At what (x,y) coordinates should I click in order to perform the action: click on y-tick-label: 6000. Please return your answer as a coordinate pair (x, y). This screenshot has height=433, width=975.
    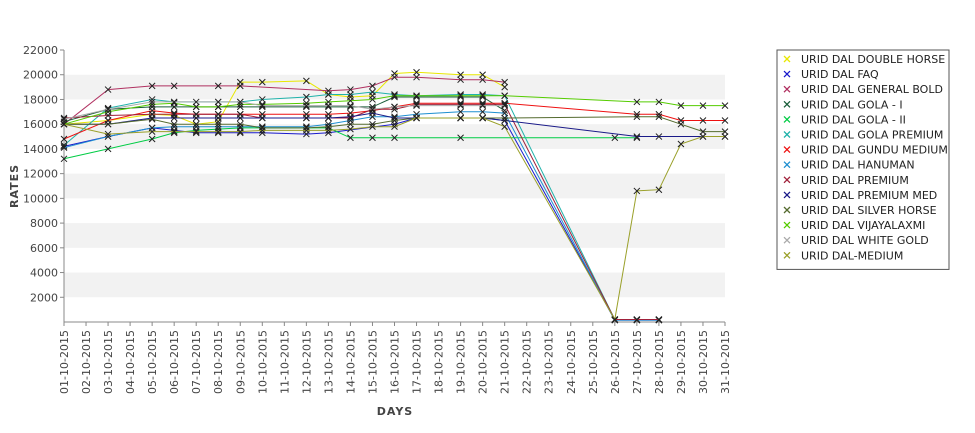
    Looking at the image, I should click on (44, 248).